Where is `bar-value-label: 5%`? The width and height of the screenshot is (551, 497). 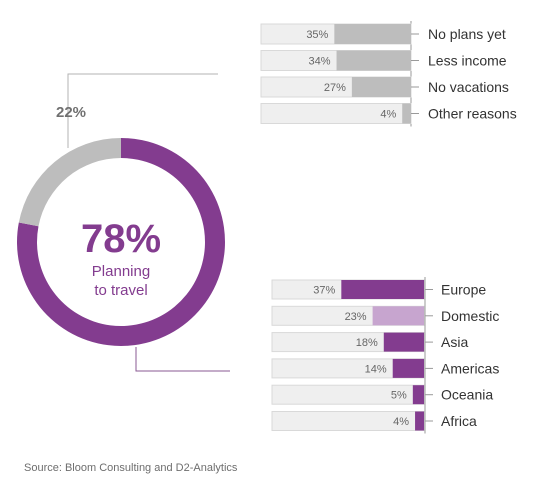 bar-value-label: 5% is located at coordinates (399, 396).